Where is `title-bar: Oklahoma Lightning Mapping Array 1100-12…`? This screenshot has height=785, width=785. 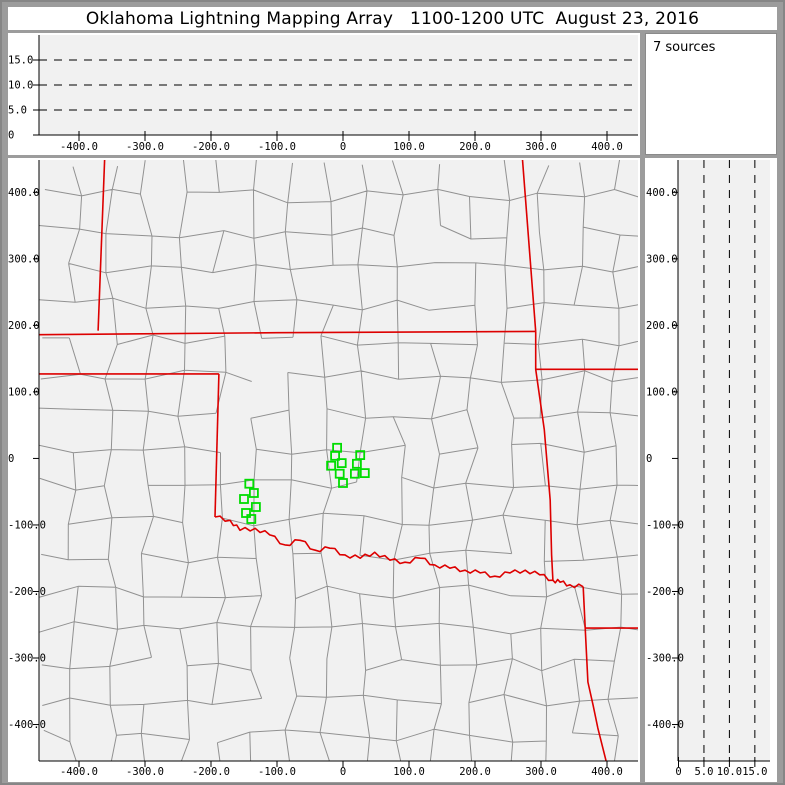 title-bar: Oklahoma Lightning Mapping Array 1100-12… is located at coordinates (392, 18).